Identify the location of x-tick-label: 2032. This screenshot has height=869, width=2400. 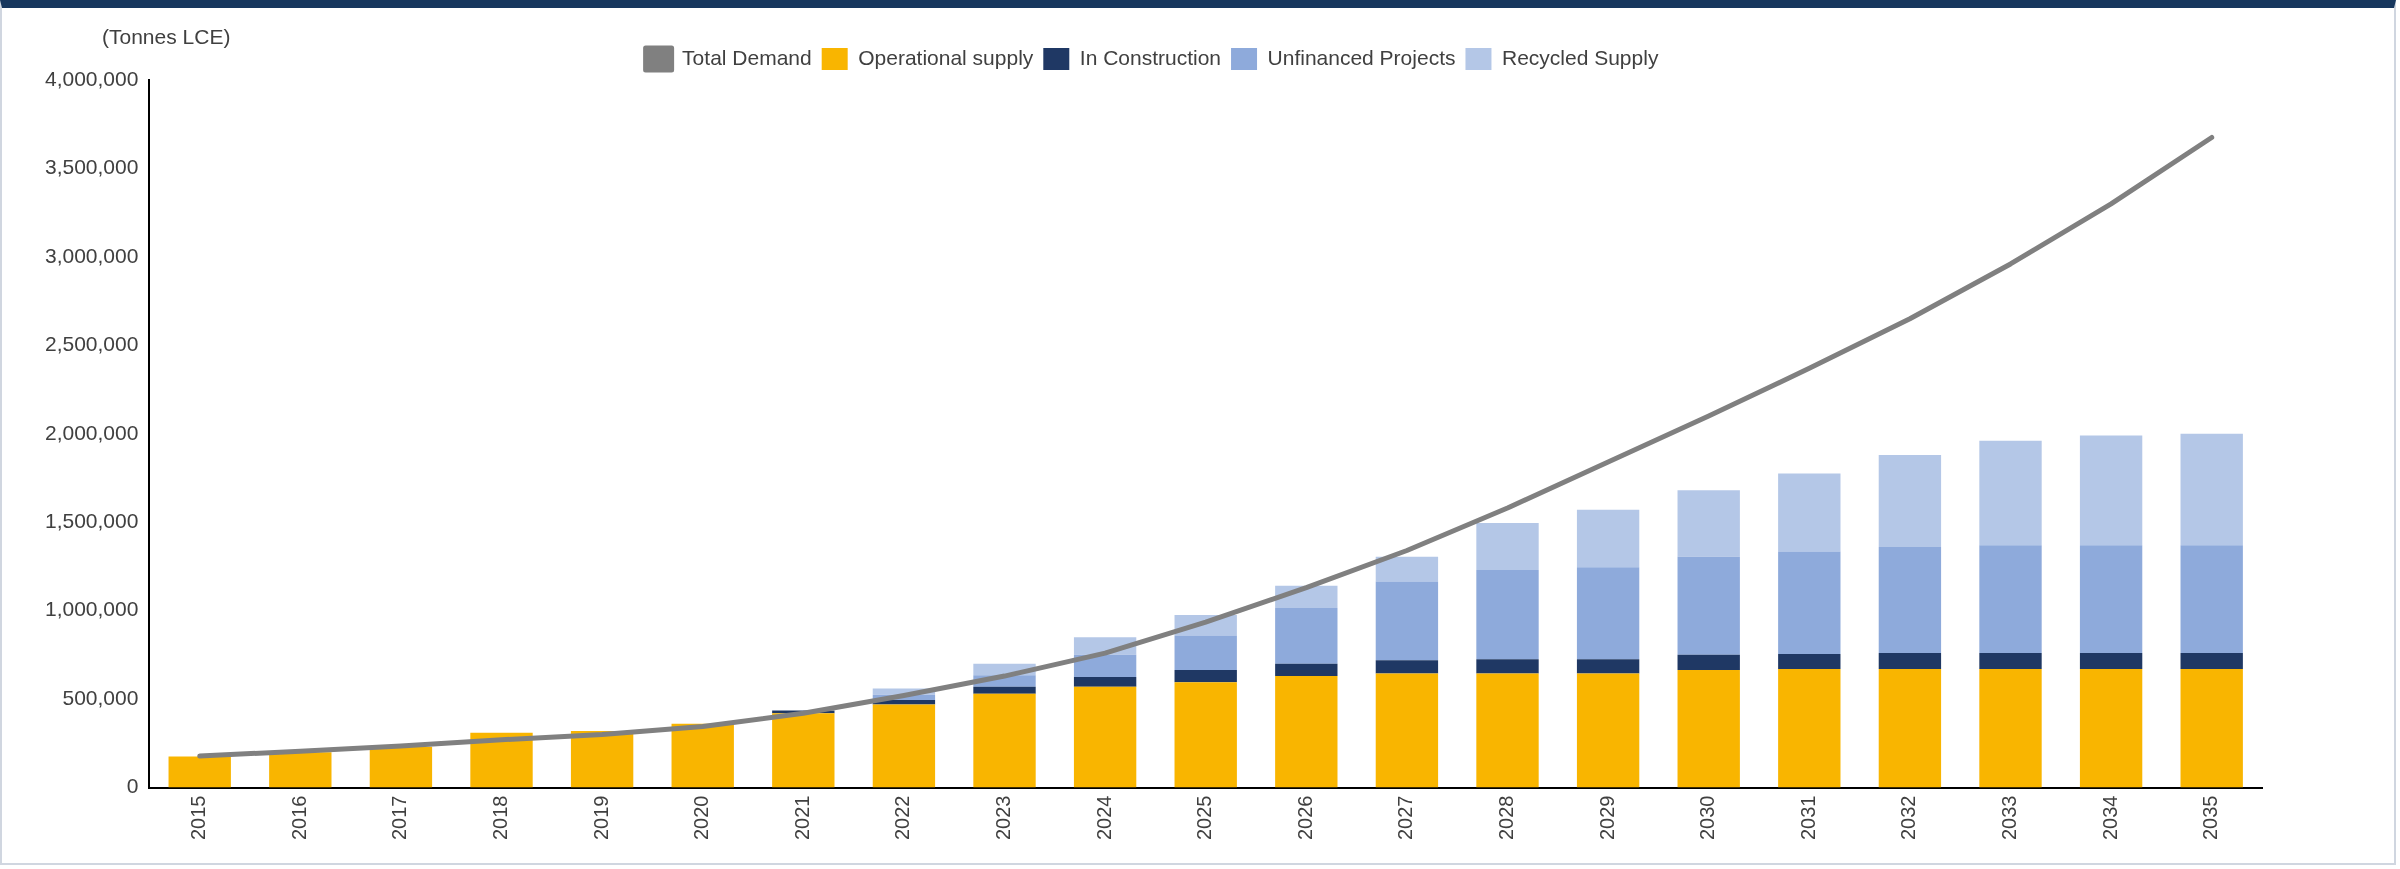
(1908, 818).